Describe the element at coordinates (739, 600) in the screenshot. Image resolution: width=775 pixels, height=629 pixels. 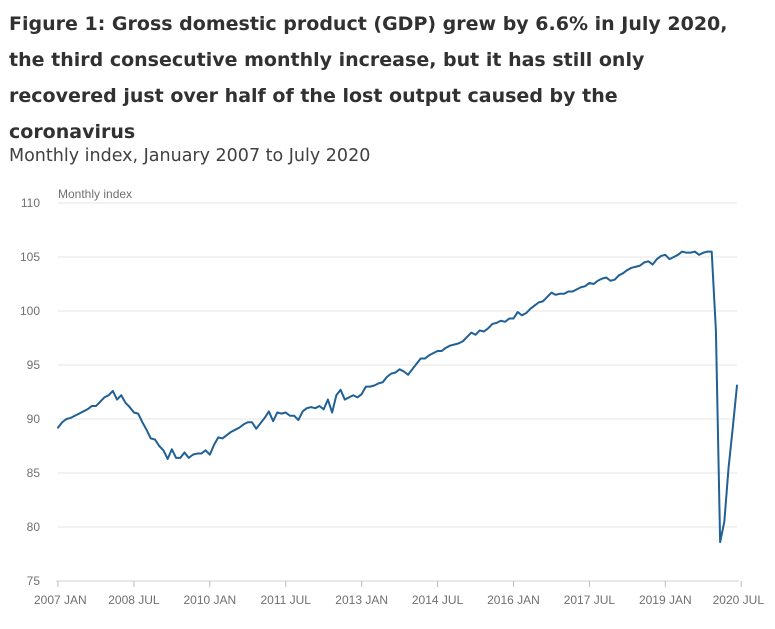
I see `x-tick-label: 2020 JUL` at that location.